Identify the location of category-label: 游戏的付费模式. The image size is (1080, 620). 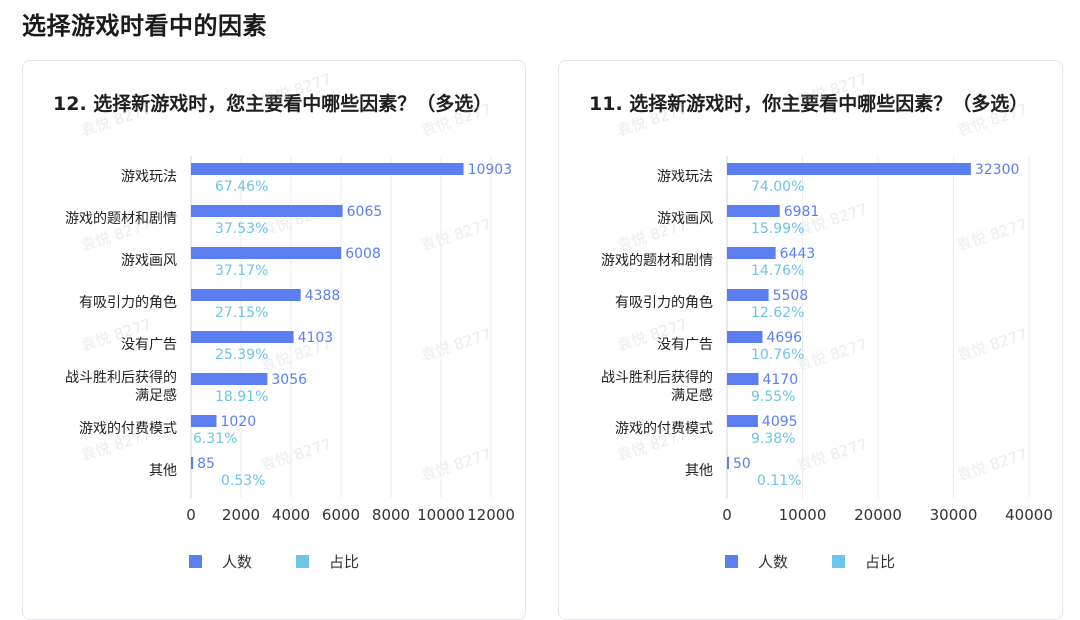
(128, 429).